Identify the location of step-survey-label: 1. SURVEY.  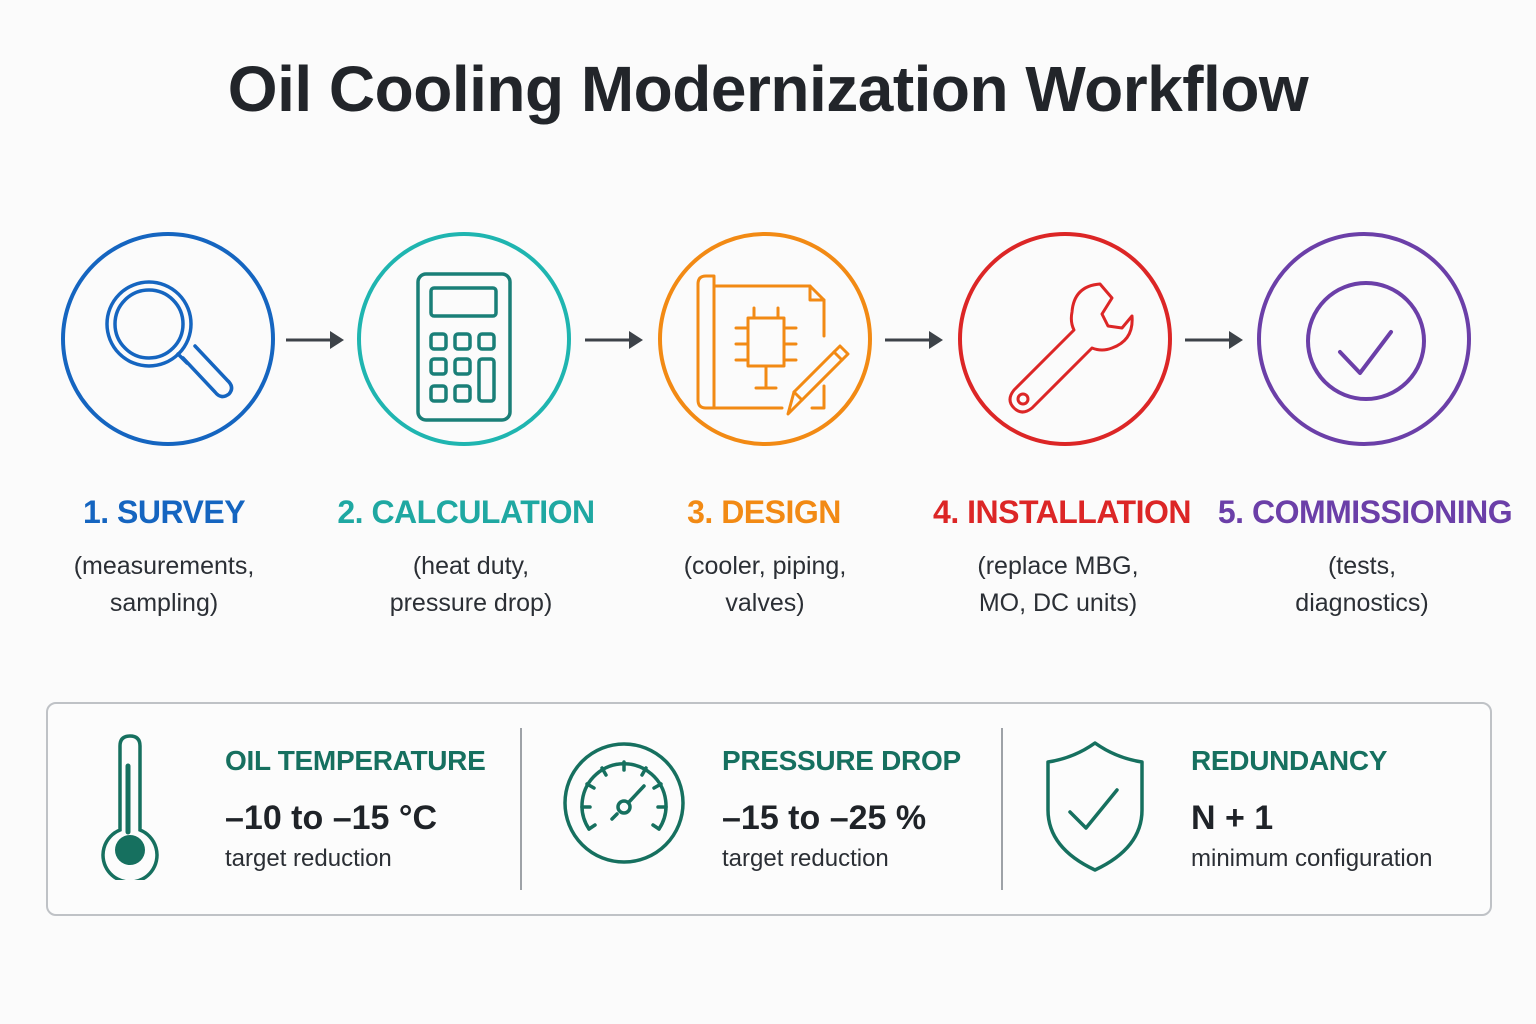
(164, 512).